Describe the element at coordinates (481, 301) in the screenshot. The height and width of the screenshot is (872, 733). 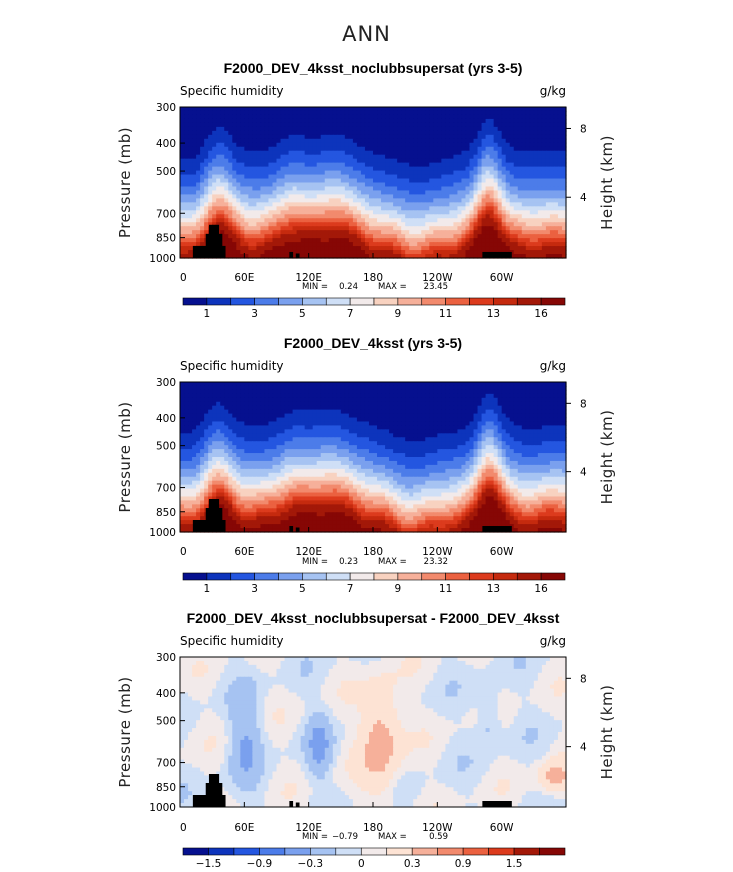
I see `colorbar-swatch` at that location.